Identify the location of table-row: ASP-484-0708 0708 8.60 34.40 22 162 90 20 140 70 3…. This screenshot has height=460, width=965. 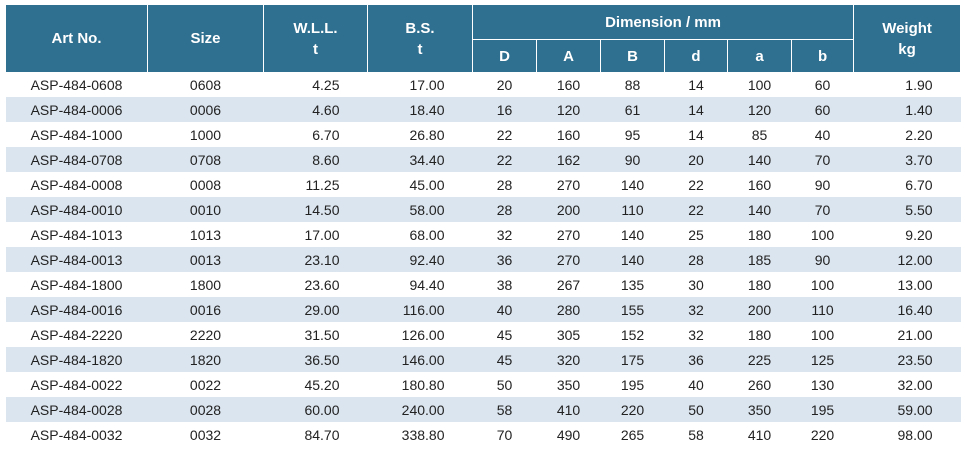
(483, 159).